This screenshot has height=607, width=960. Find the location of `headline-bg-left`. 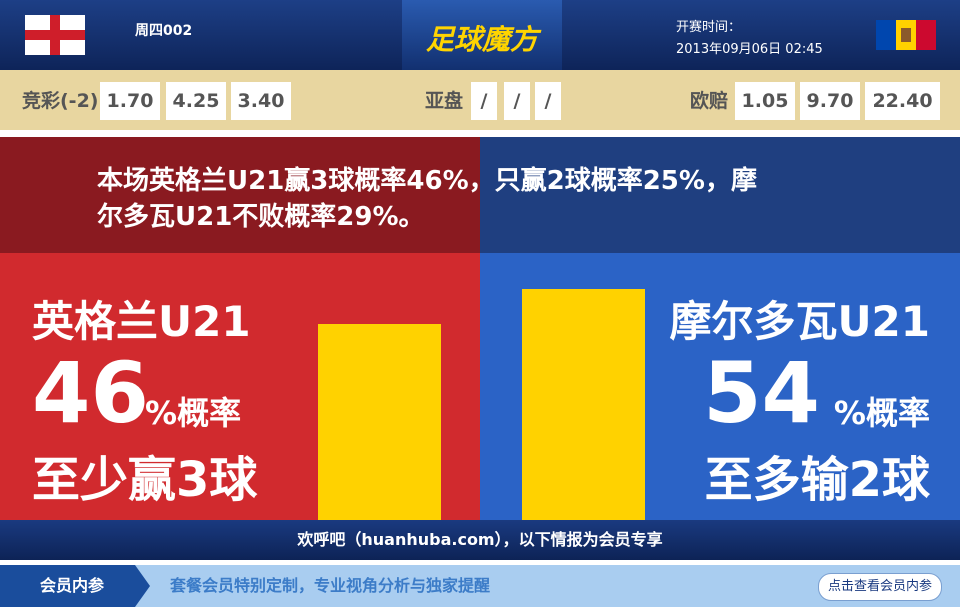

headline-bg-left is located at coordinates (240, 195).